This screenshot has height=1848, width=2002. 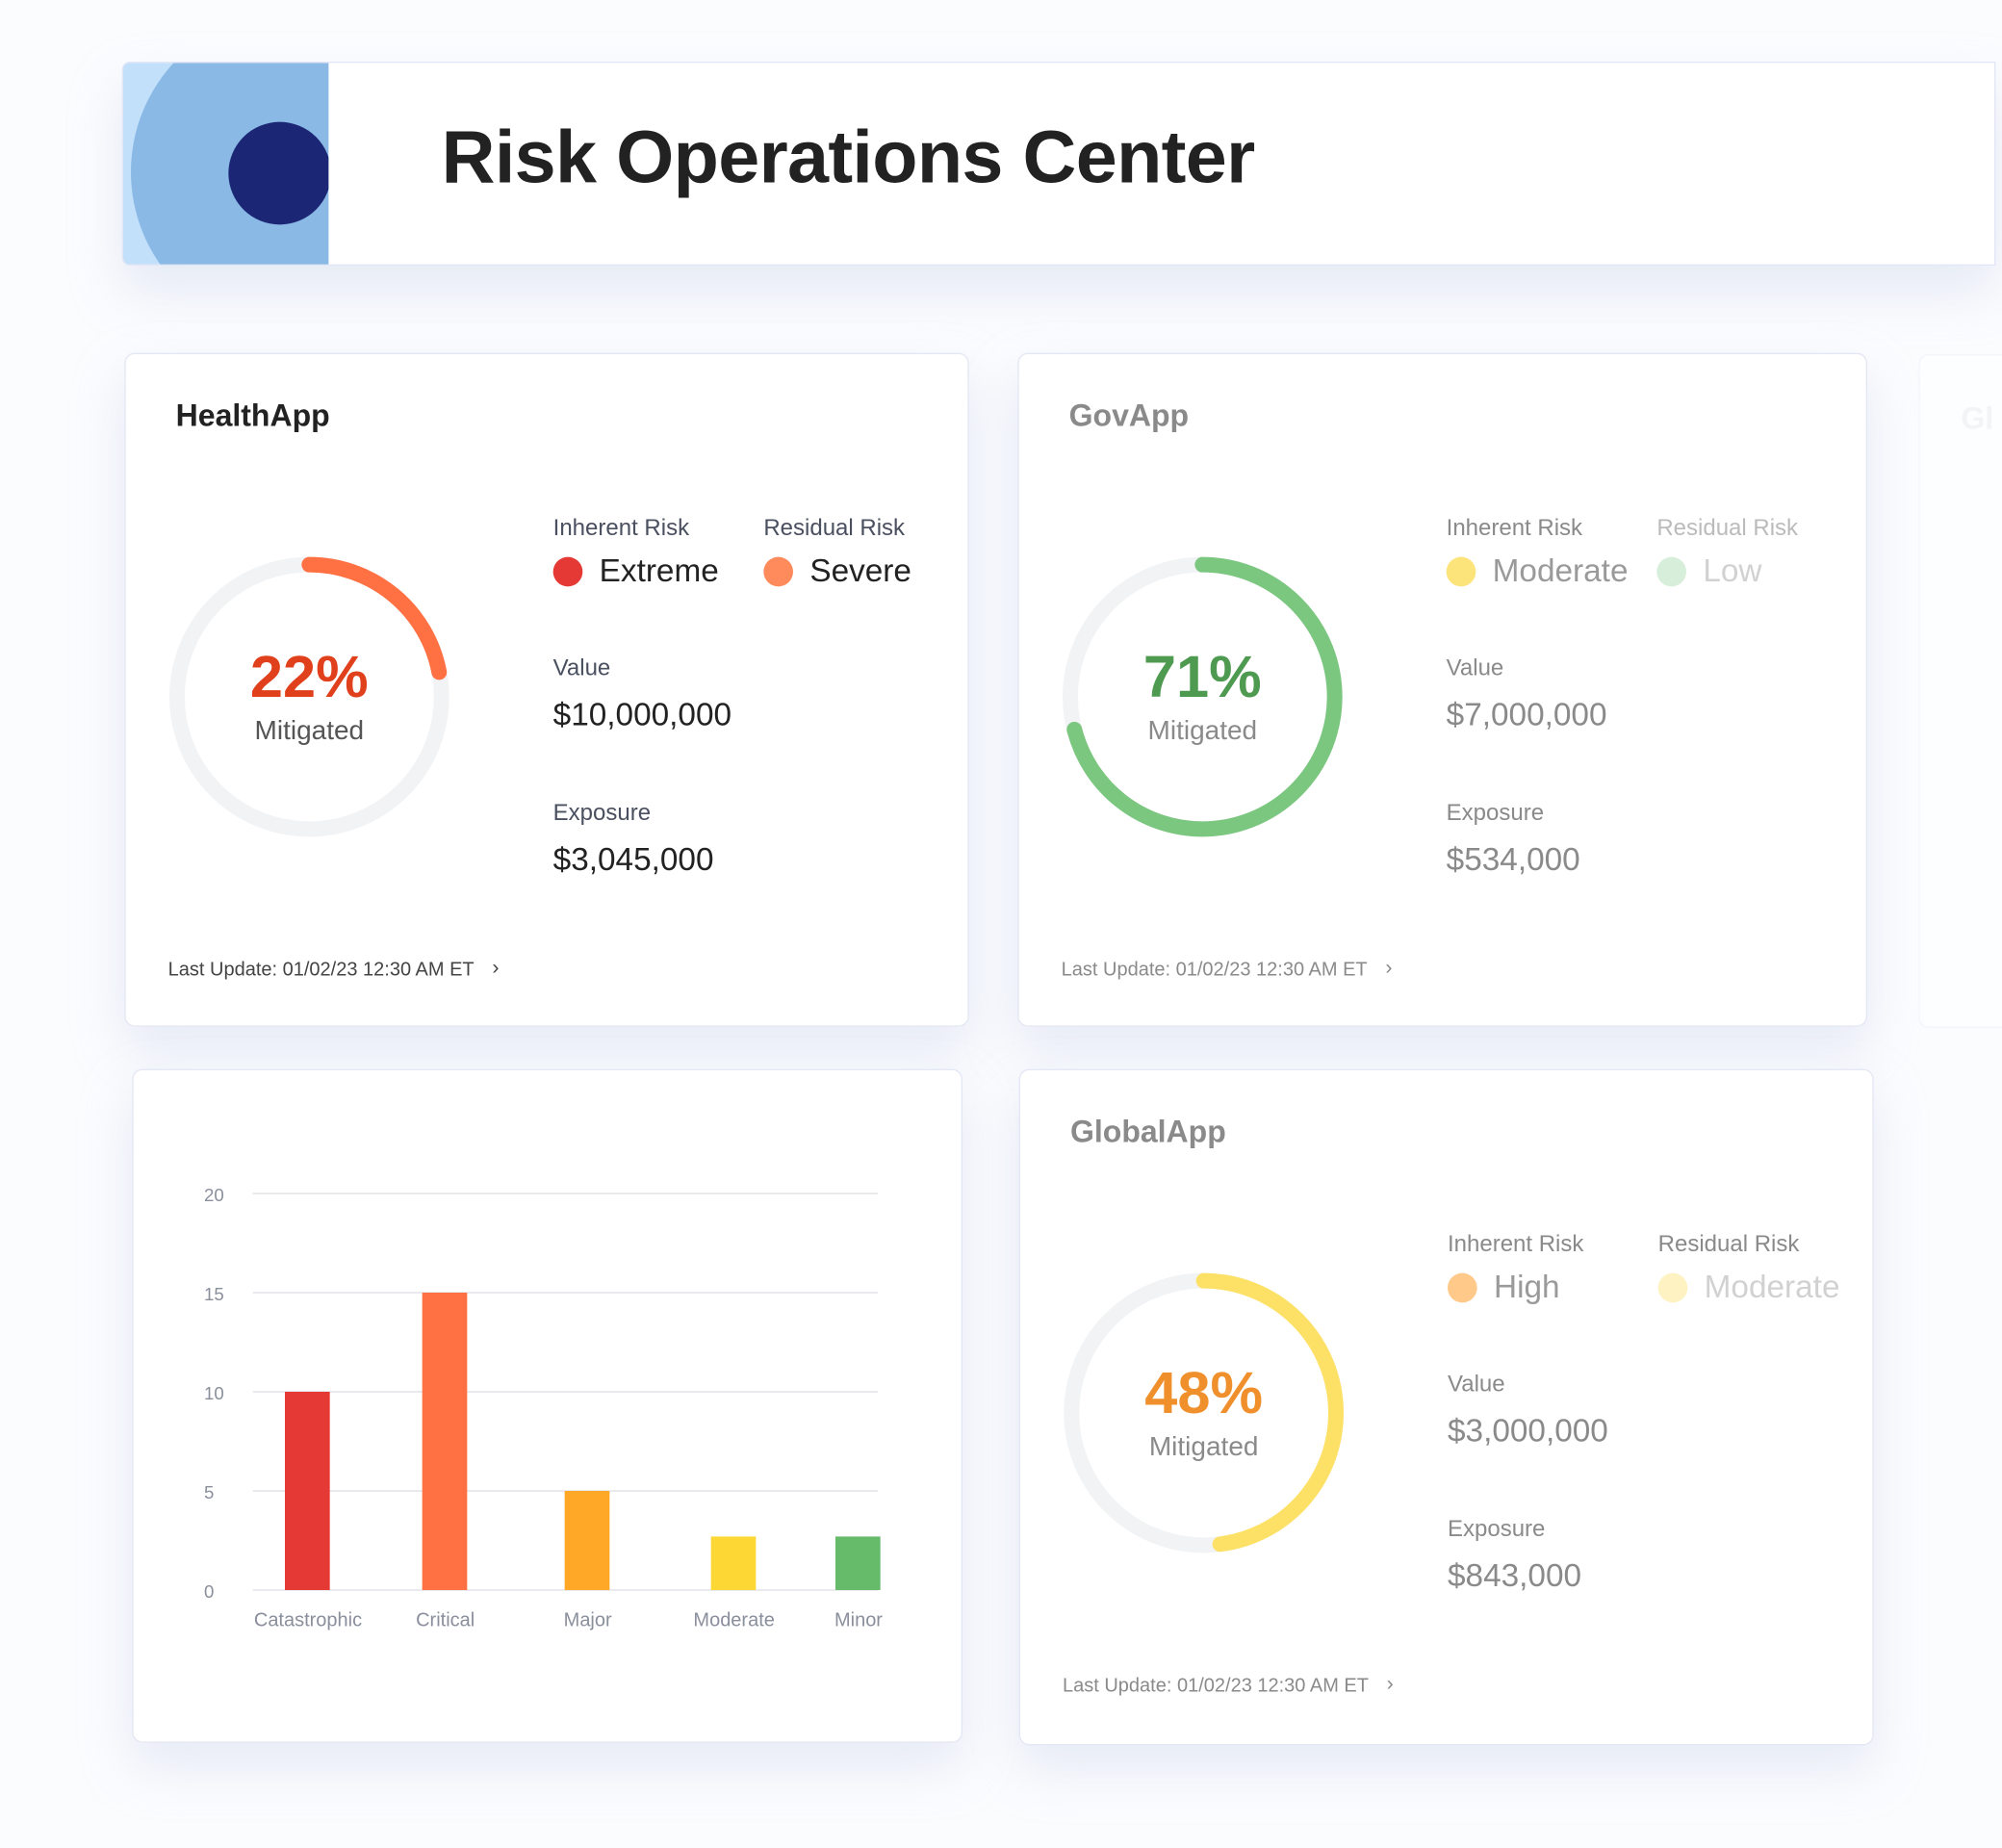 I want to click on x-tick-label: Moderate, so click(x=733, y=1619).